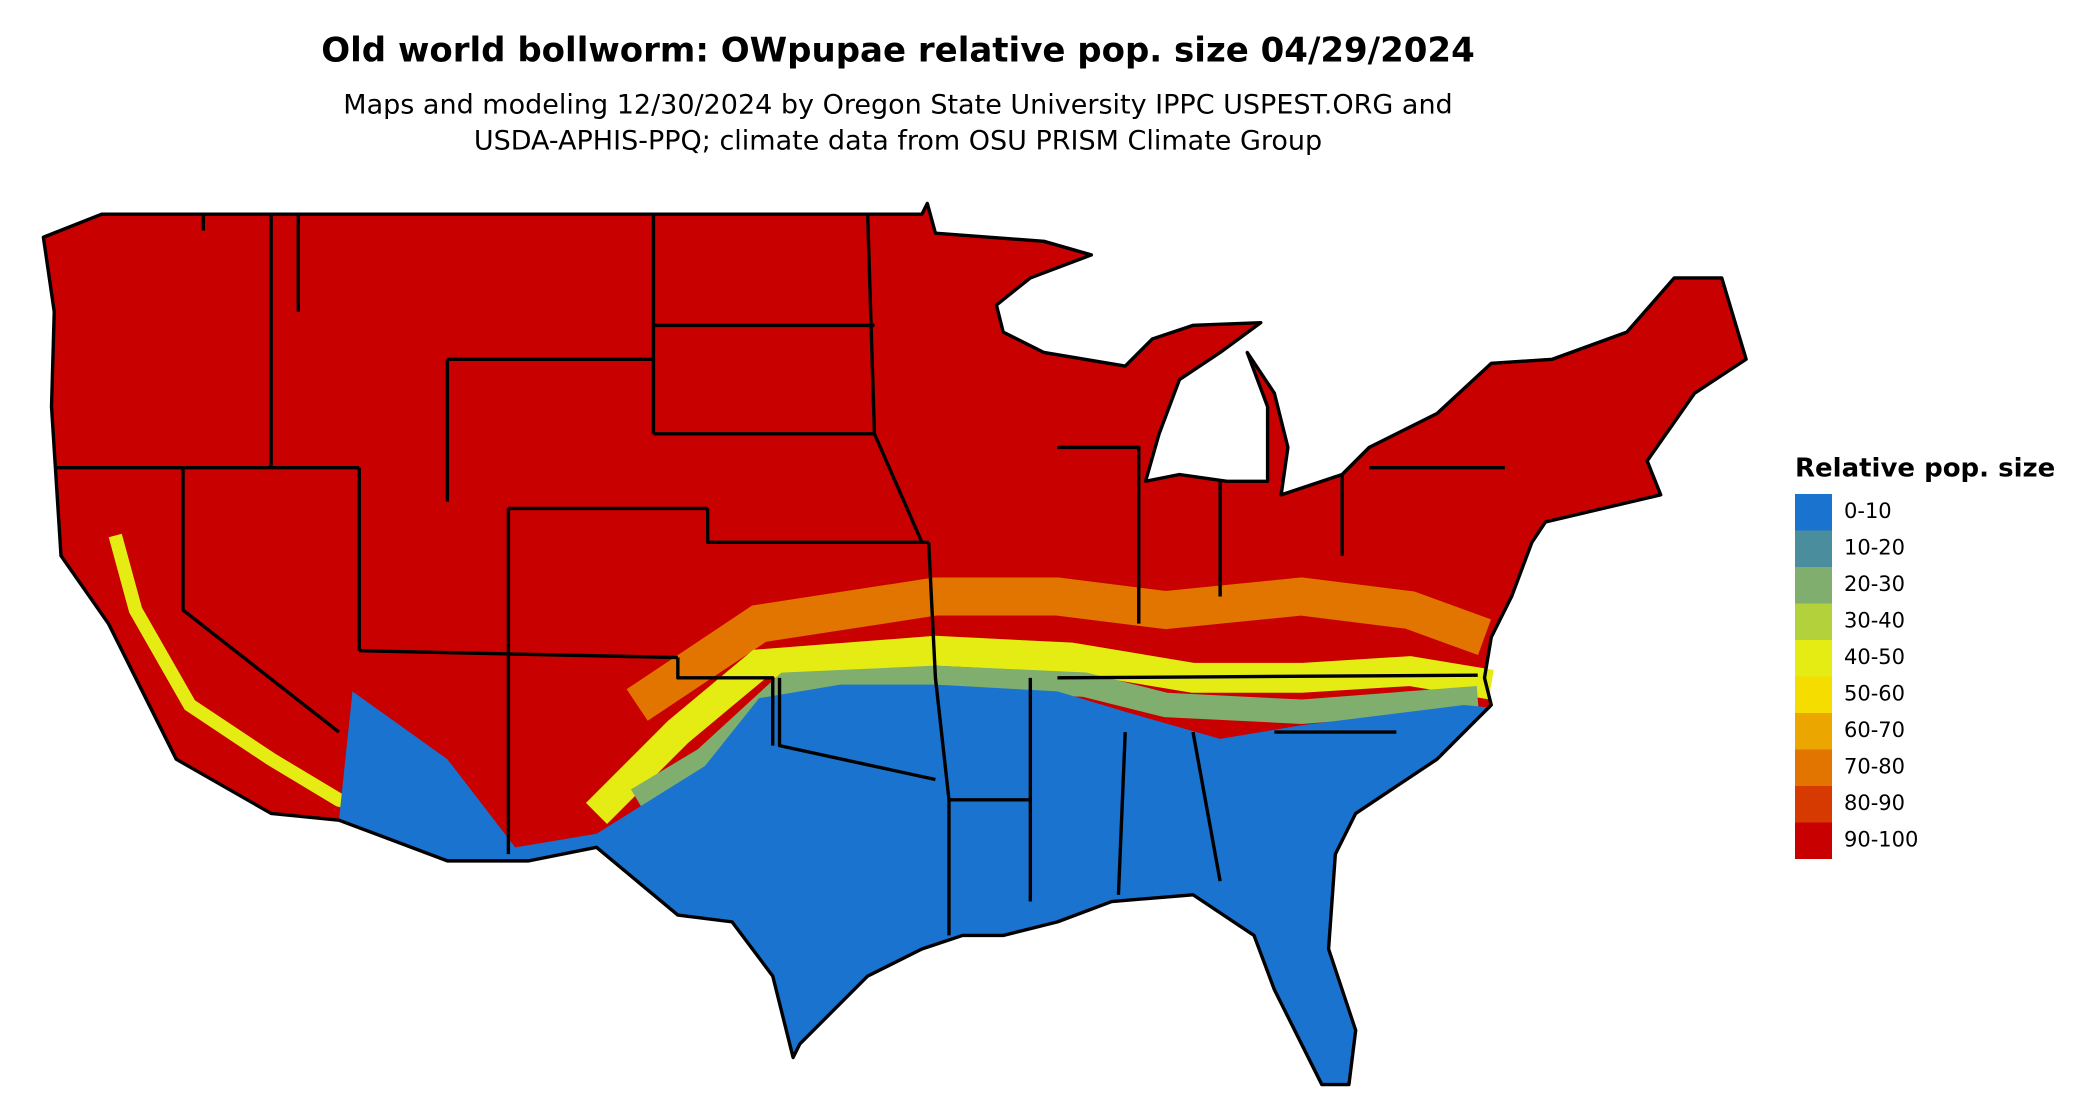  I want to click on legend-label: 80-90, so click(1874, 803).